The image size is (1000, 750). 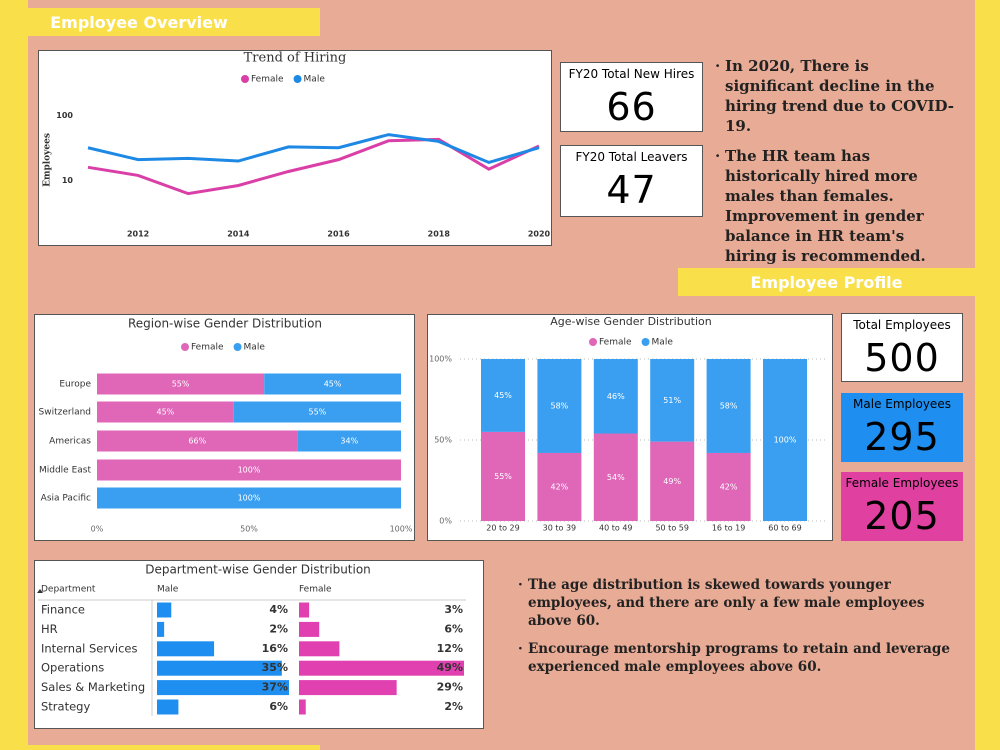 I want to click on value-label: 51%, so click(x=672, y=400).